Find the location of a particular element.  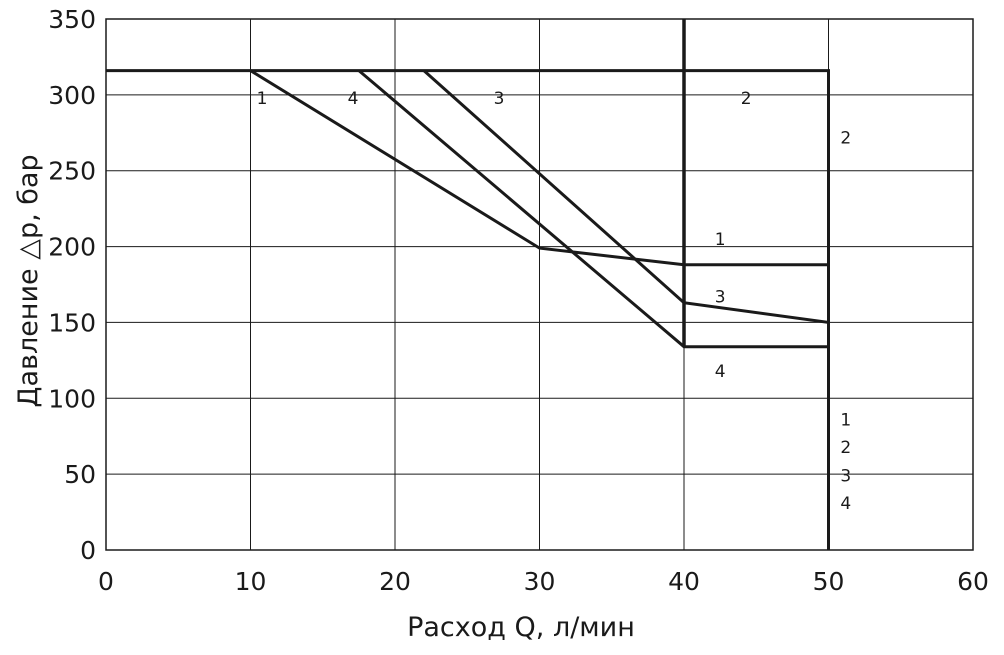

y-tick-label: 250 is located at coordinates (72, 171).